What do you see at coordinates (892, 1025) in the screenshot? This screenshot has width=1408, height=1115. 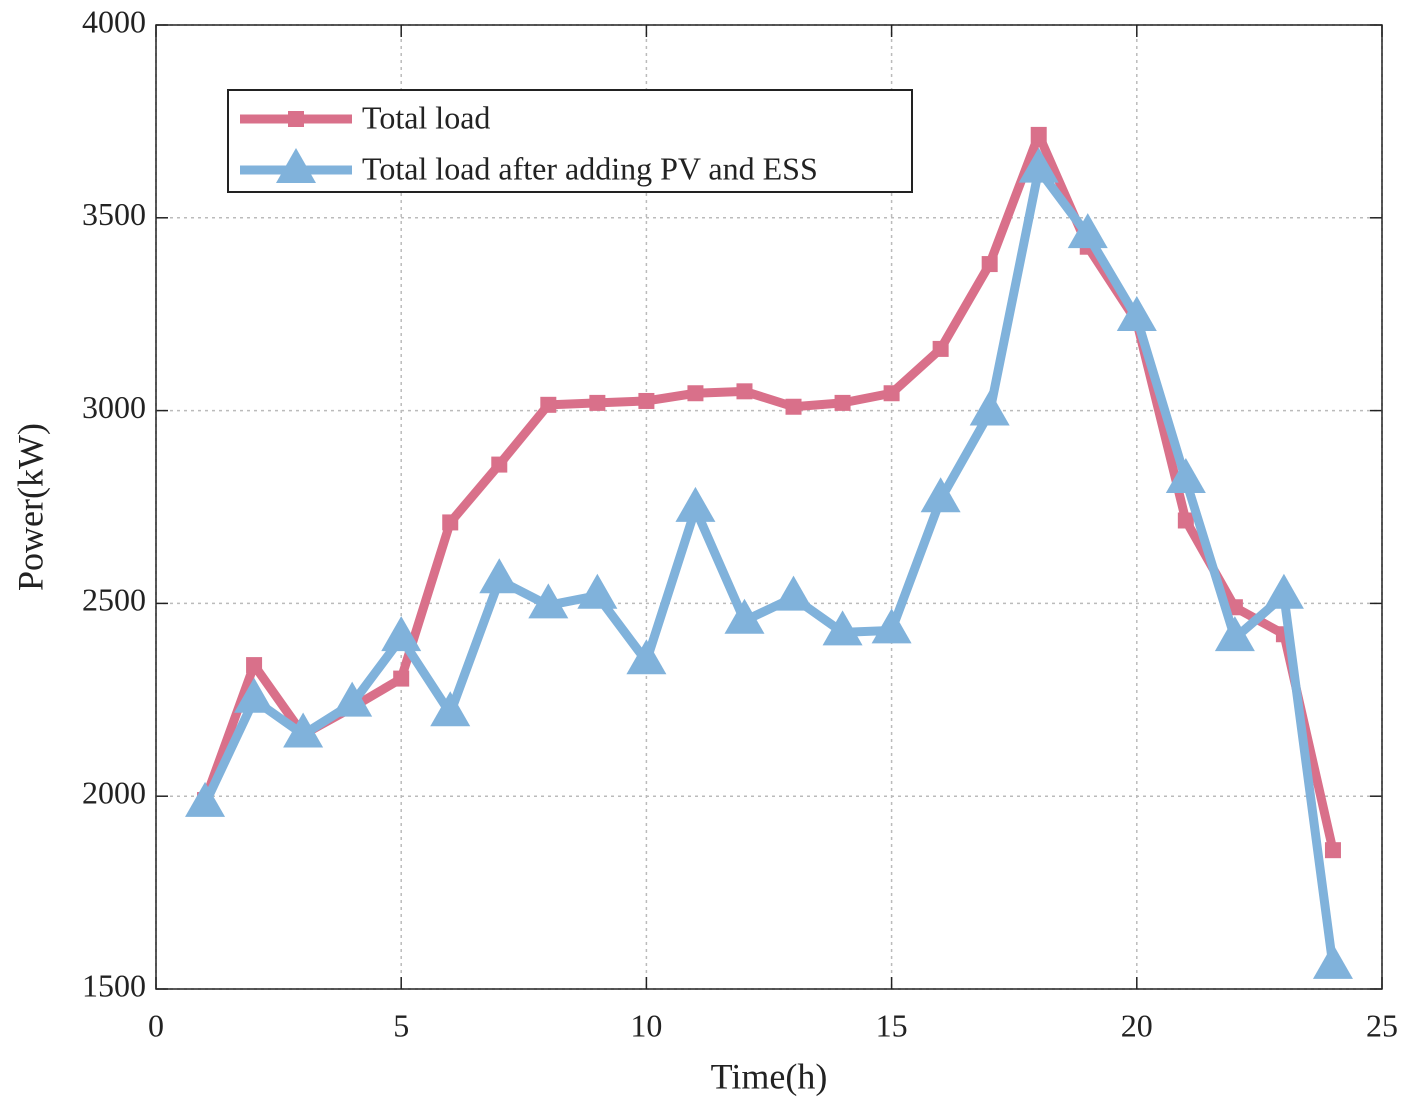 I see `x-tick-label: 15` at bounding box center [892, 1025].